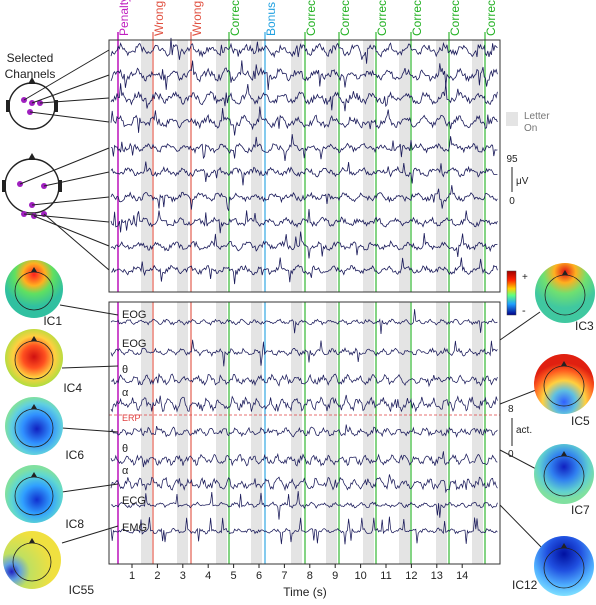 Image resolution: width=596 pixels, height=605 pixels. I want to click on x-axis-ticks: 1 2 3 4 5 6 7 8 9 10 11 12 13 14, so click(298, 573).